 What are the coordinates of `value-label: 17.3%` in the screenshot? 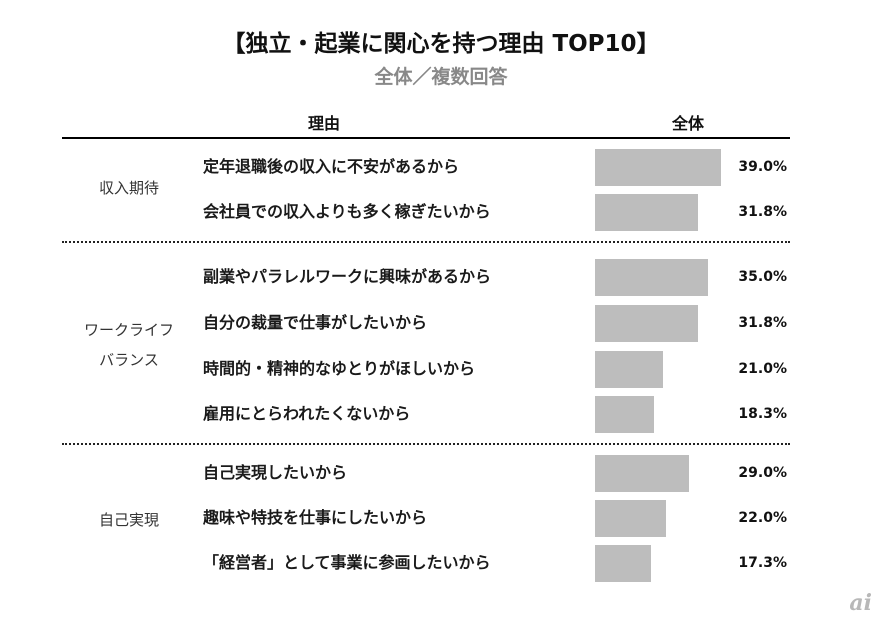 It's located at (762, 563).